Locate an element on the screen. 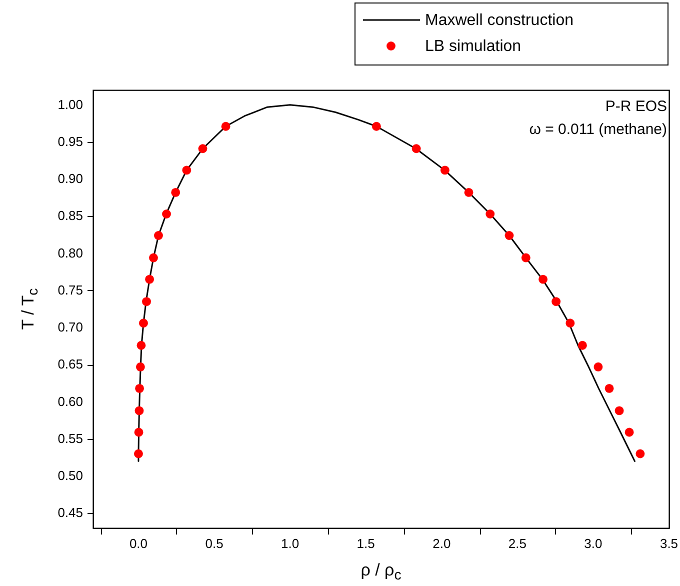 The height and width of the screenshot is (586, 680). y-tick-label: 0.60 is located at coordinates (70, 401).